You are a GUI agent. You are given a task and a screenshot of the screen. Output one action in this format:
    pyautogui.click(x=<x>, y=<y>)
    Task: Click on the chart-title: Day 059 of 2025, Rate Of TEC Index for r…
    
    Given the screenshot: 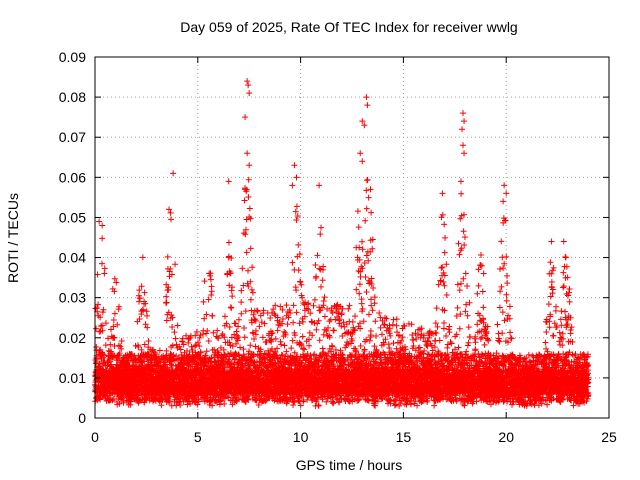 What is the action you would take?
    pyautogui.click(x=348, y=27)
    